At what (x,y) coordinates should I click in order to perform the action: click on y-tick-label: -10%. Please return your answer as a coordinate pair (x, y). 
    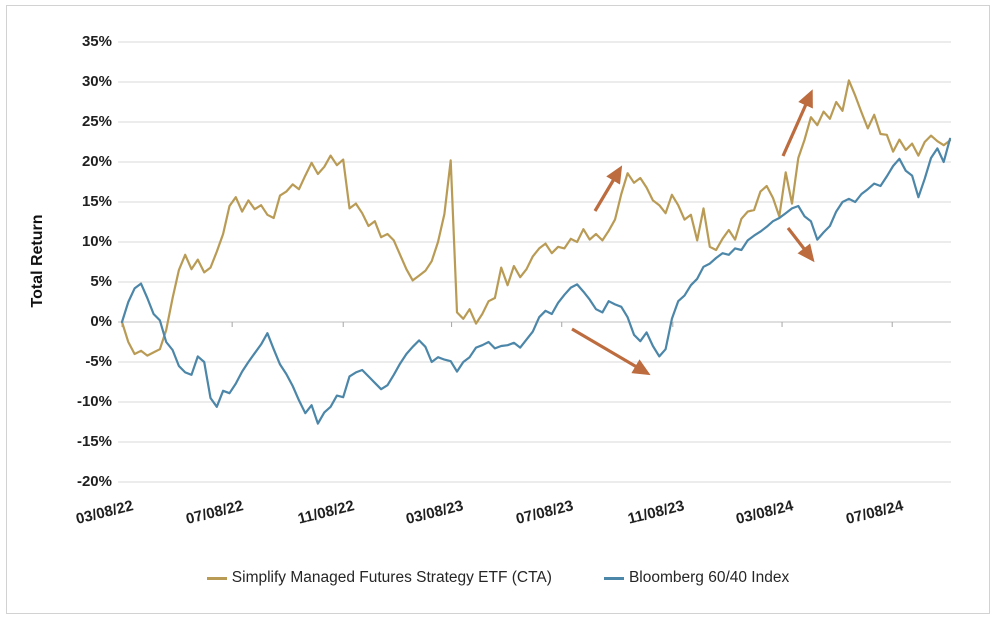
    Looking at the image, I should click on (94, 401).